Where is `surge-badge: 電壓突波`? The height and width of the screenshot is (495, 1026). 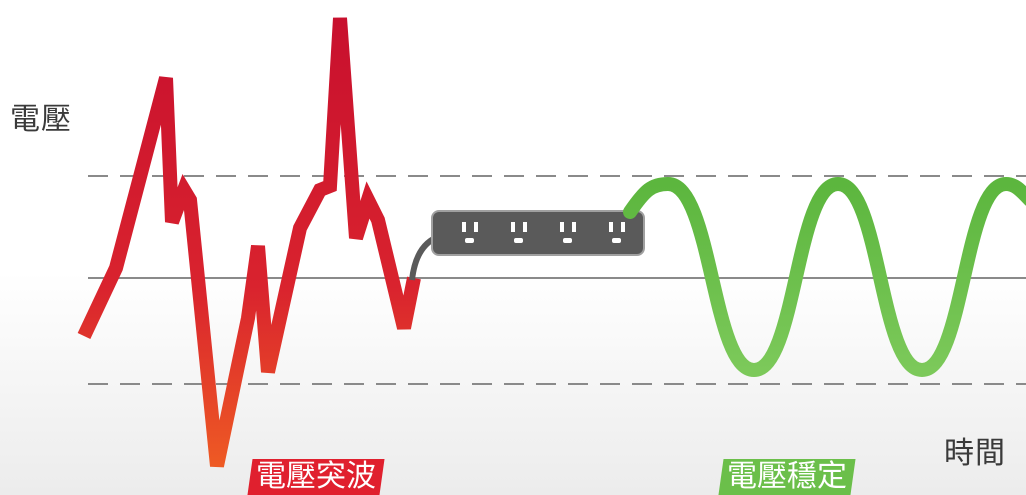
surge-badge: 電壓突波 is located at coordinates (316, 477).